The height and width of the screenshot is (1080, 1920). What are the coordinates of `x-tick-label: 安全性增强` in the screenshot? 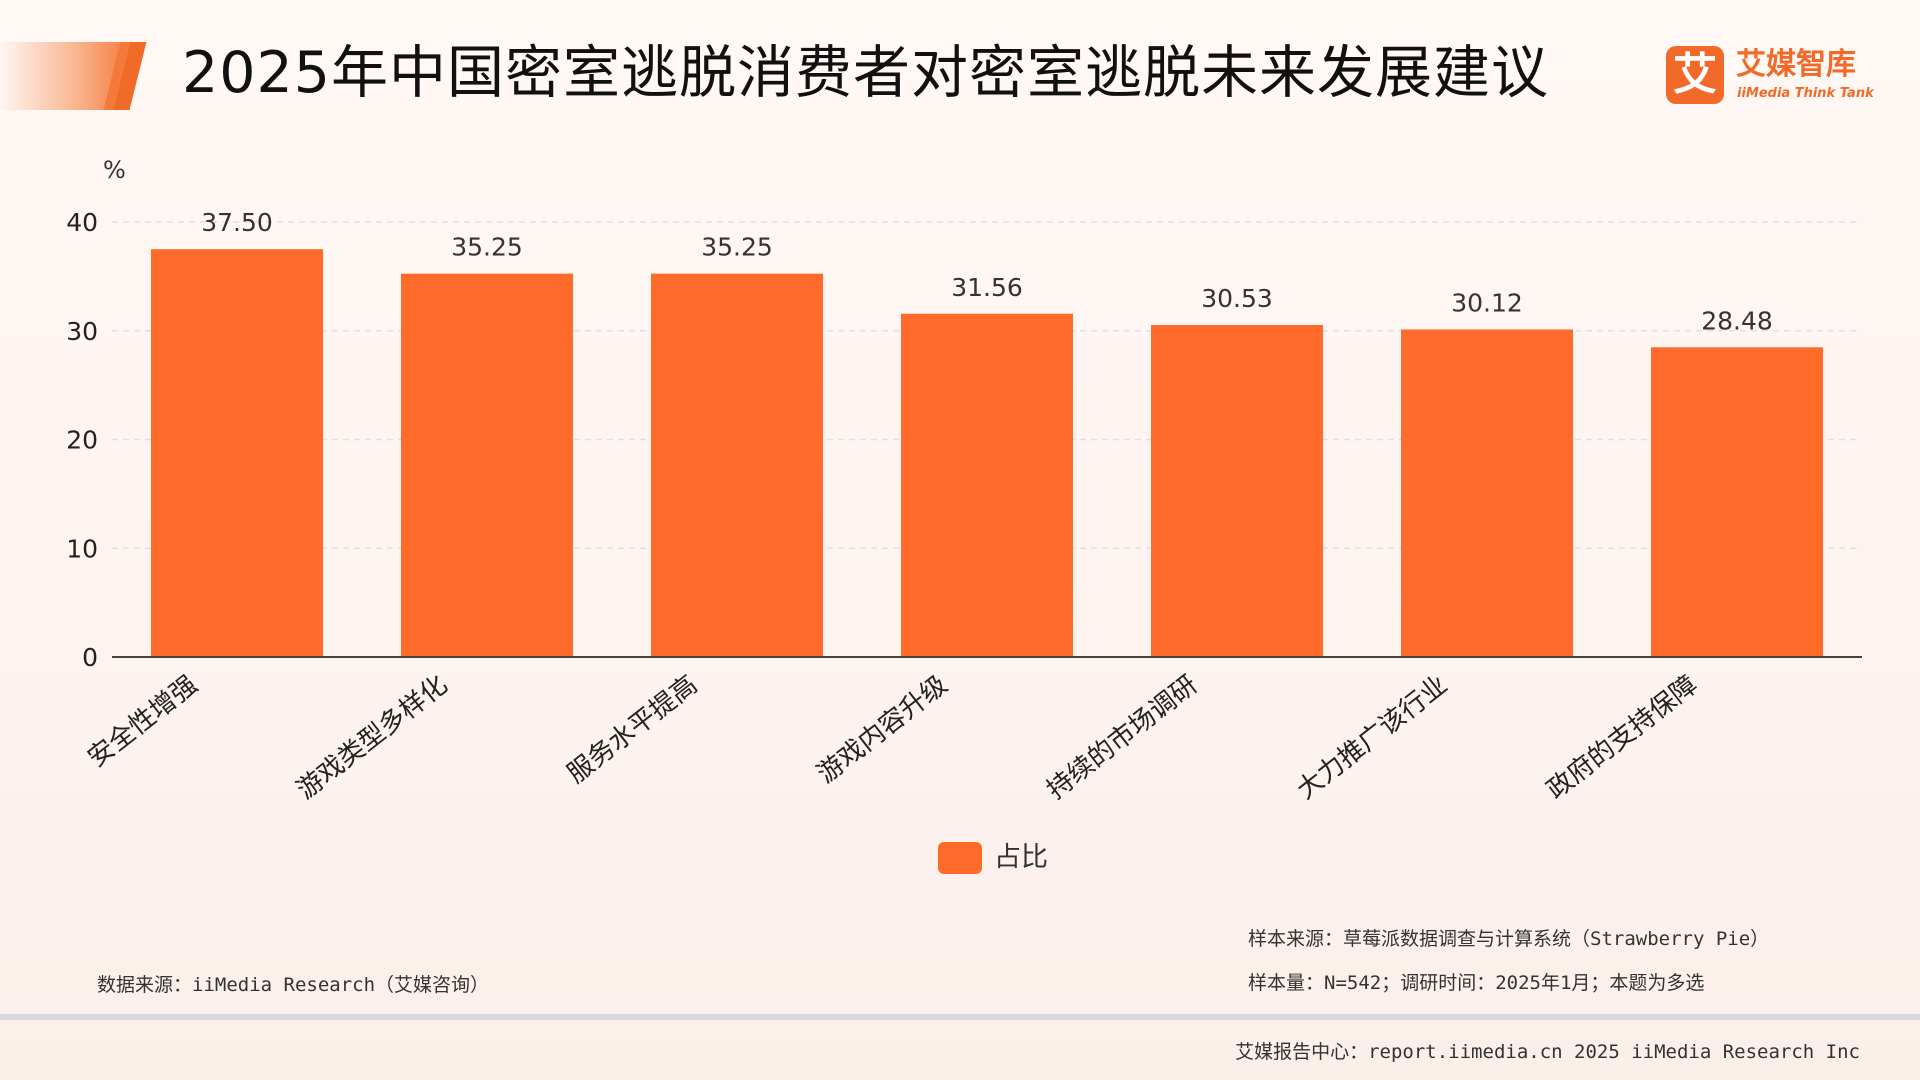 It's located at (142, 722).